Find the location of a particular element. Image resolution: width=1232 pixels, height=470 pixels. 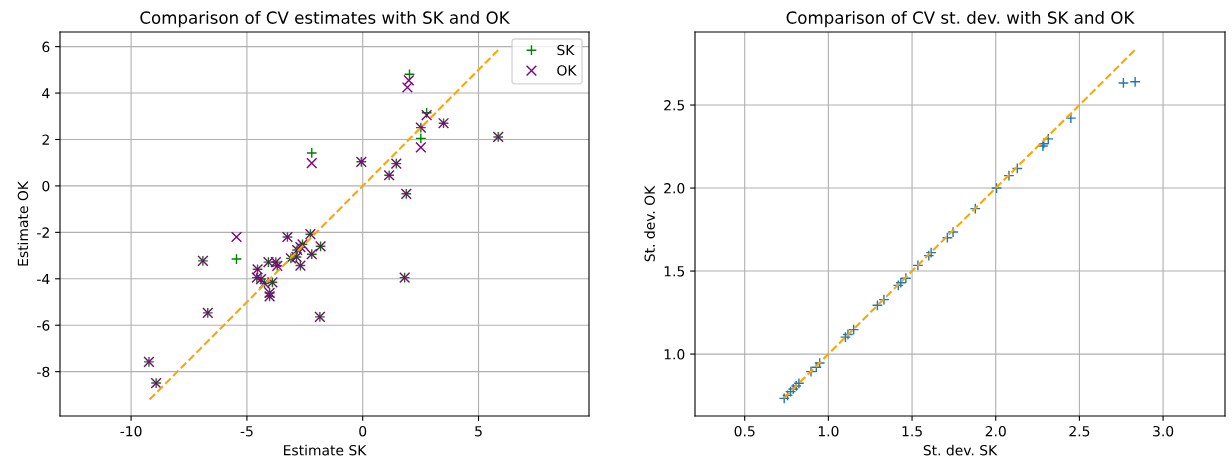

x-axis-title: St. dev. SK is located at coordinates (960, 450).